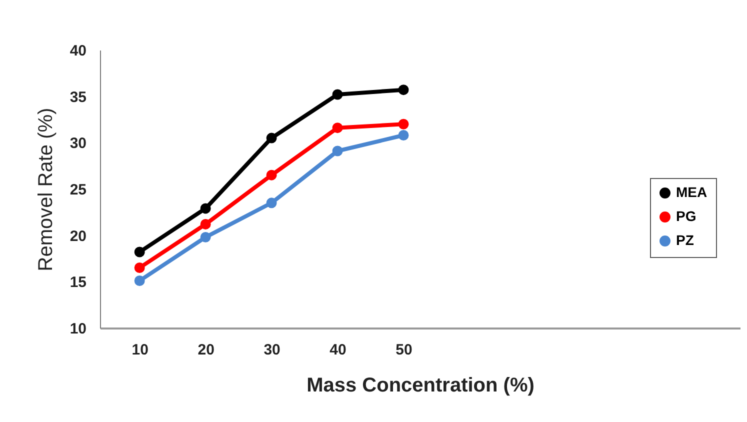  What do you see at coordinates (685, 240) in the screenshot?
I see `legend-label: PZ` at bounding box center [685, 240].